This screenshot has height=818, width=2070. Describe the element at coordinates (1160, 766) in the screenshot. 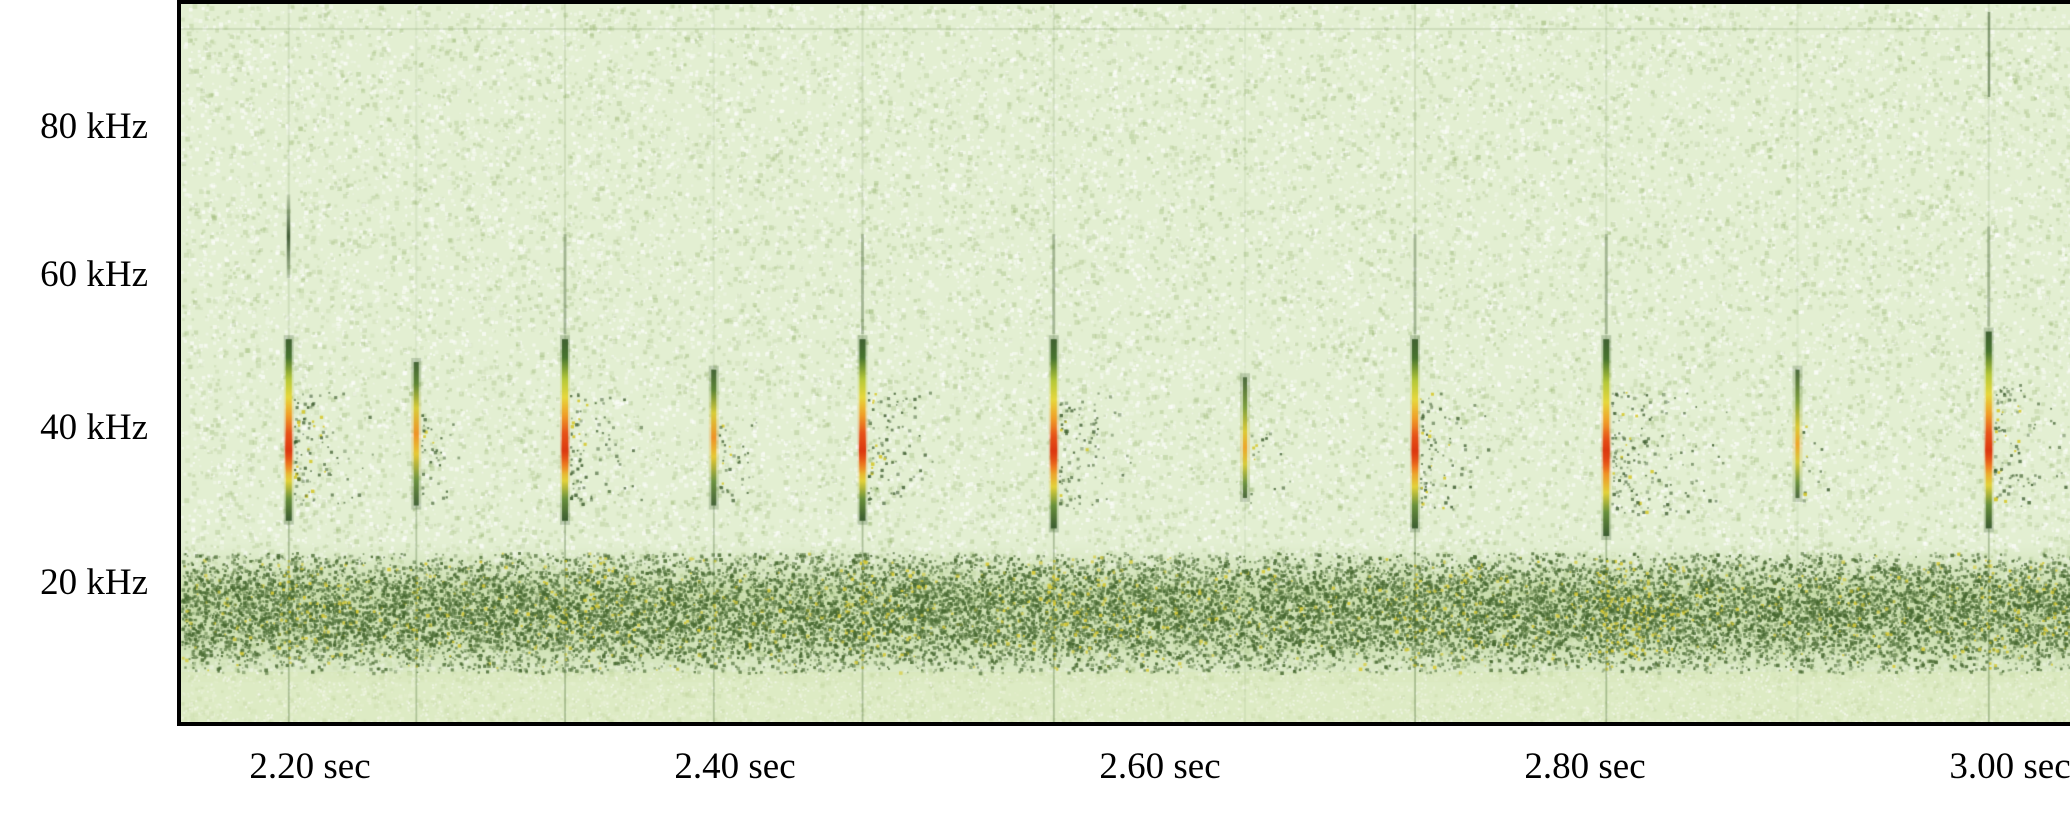

I see `x-tick-2-60: 2.60 sec` at that location.